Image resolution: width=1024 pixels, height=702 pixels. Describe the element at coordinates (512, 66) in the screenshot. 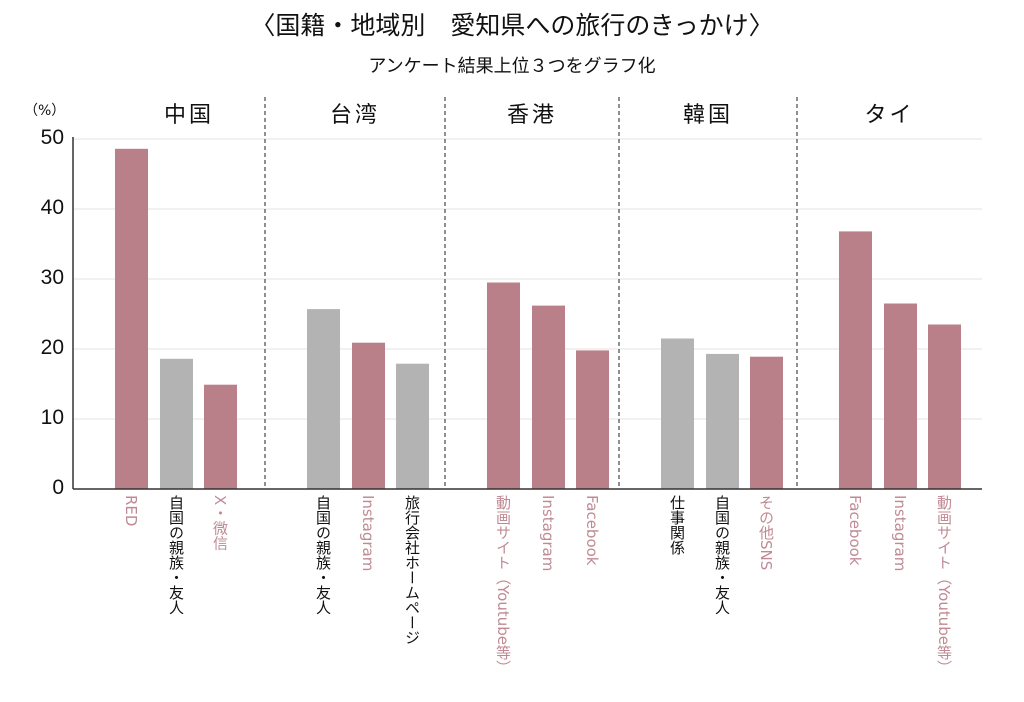

I see `chart-subtitle: アンケート結果上位３つをグラフ化` at that location.